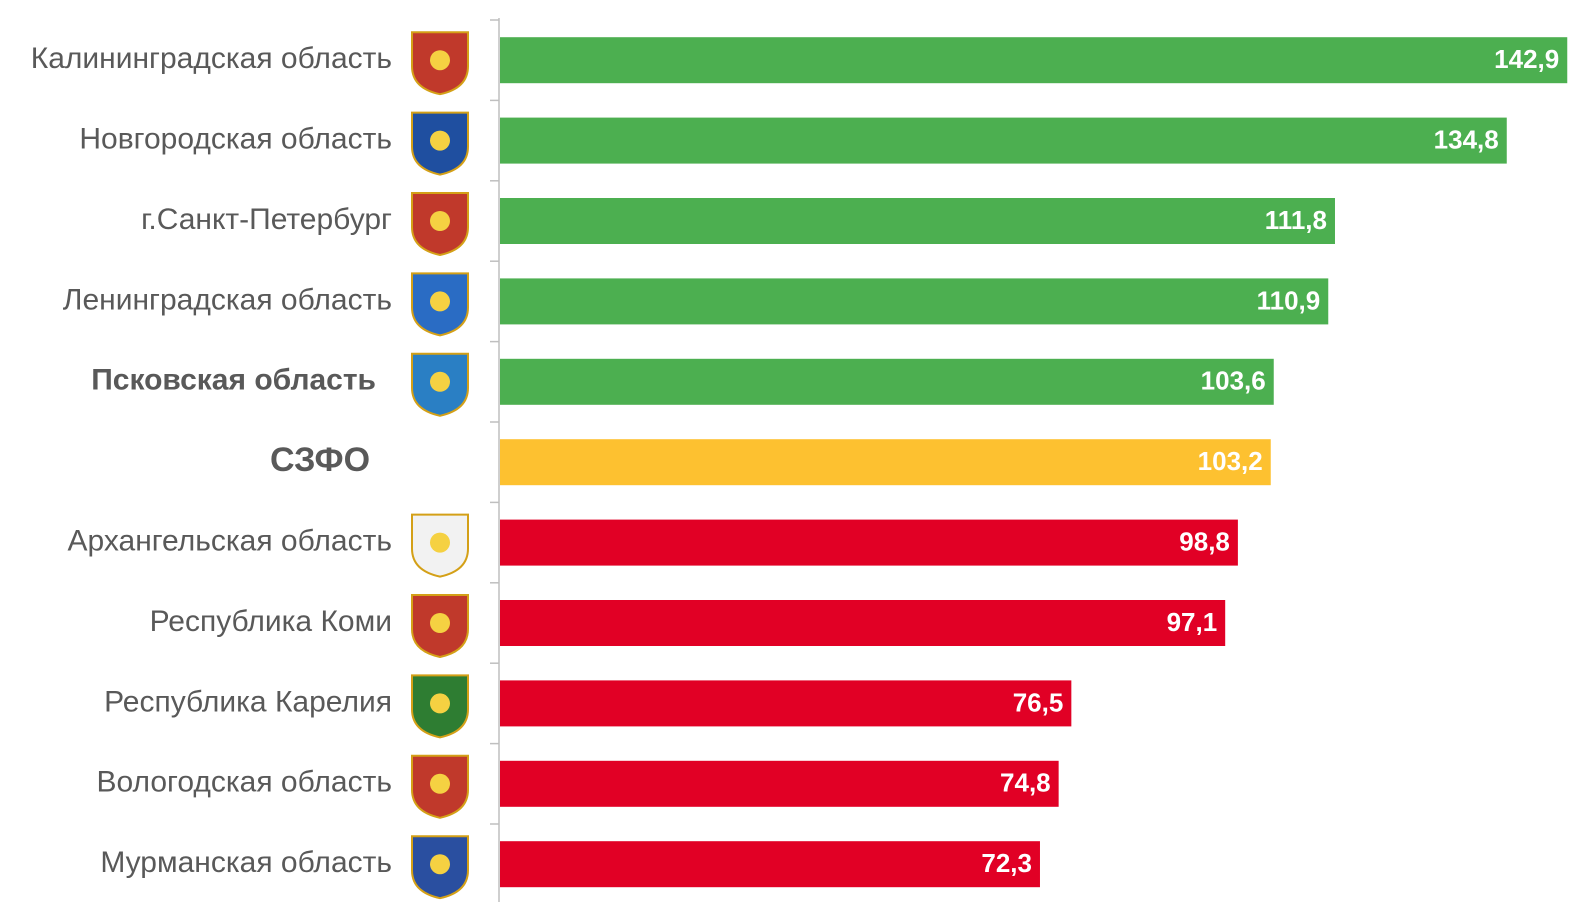  I want to click on category-label: Республика Карелия, so click(248, 701).